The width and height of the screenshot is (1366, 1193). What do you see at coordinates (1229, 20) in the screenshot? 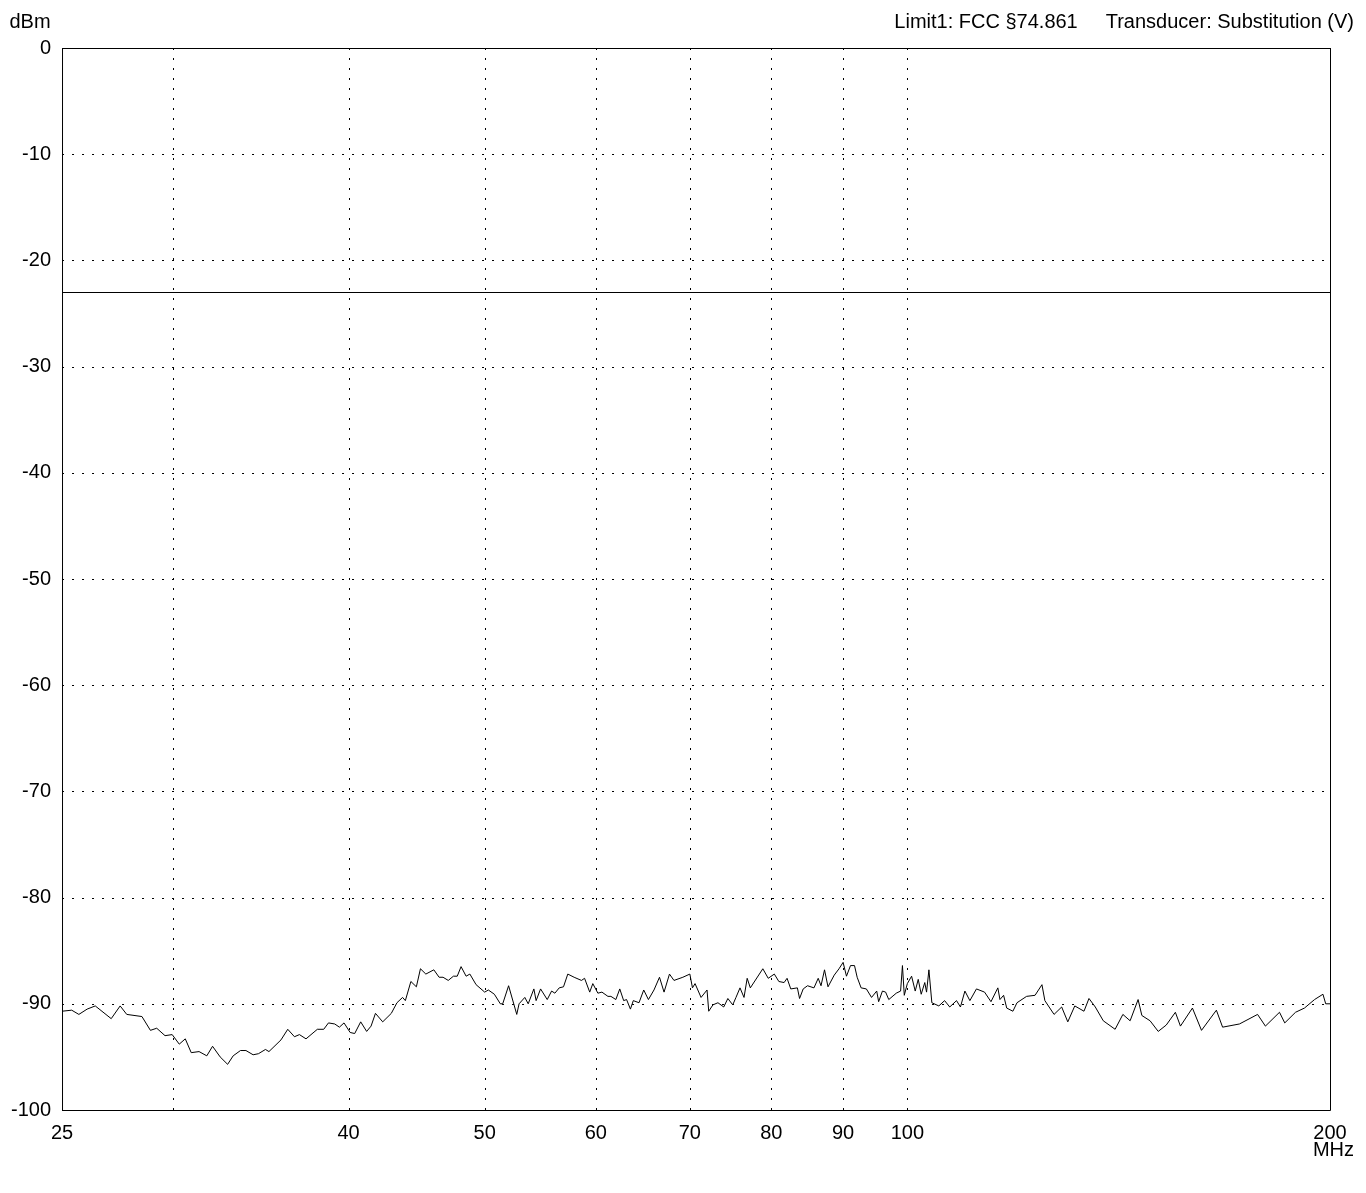
I see `text: Transducer: Substitution (V)` at bounding box center [1229, 20].